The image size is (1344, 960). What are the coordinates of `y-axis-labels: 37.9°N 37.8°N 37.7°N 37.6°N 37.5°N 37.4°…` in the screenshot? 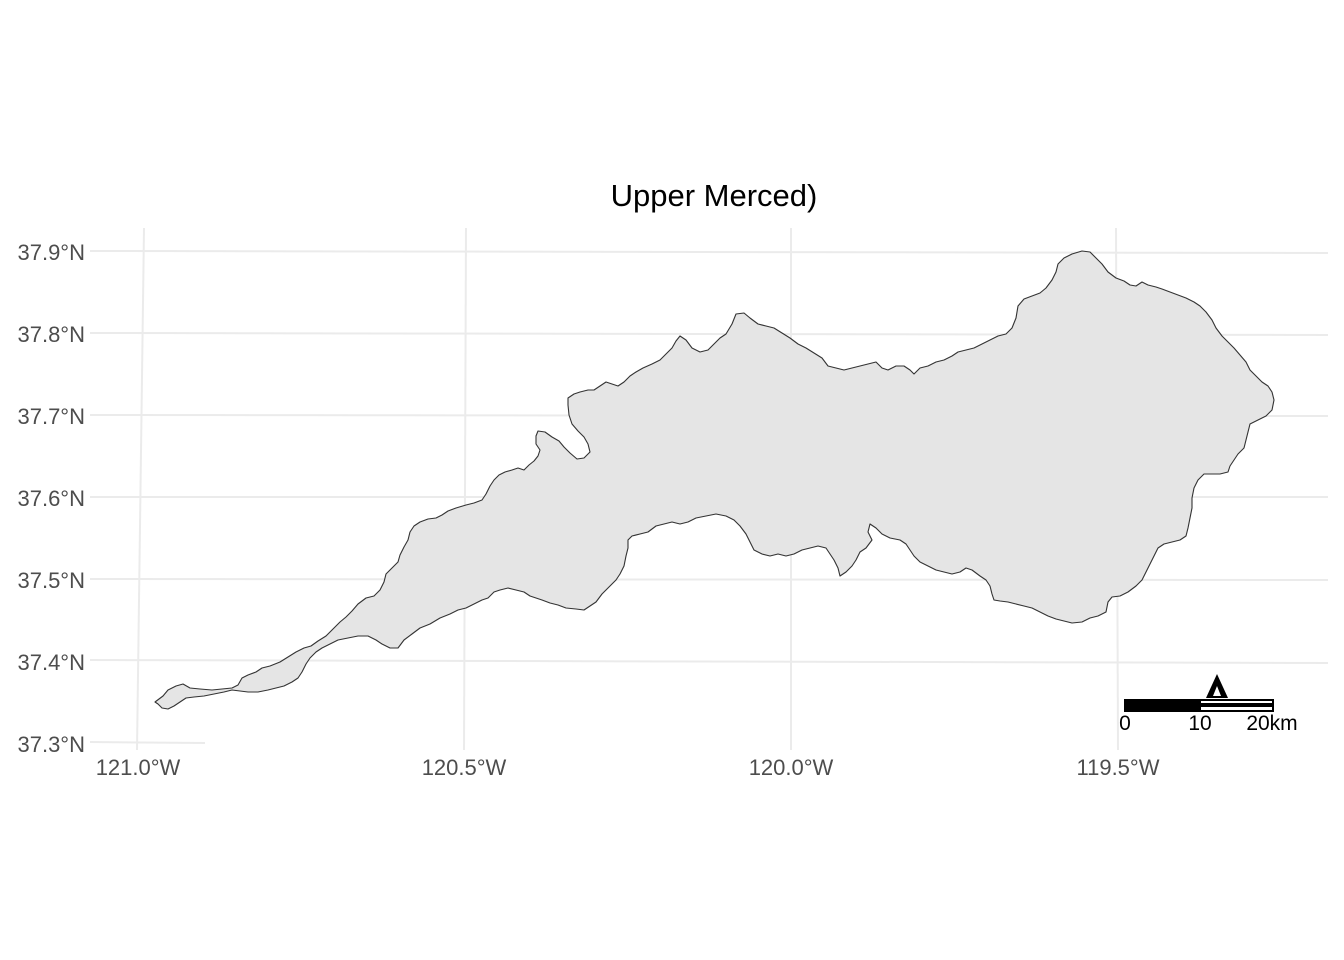 It's located at (51, 498).